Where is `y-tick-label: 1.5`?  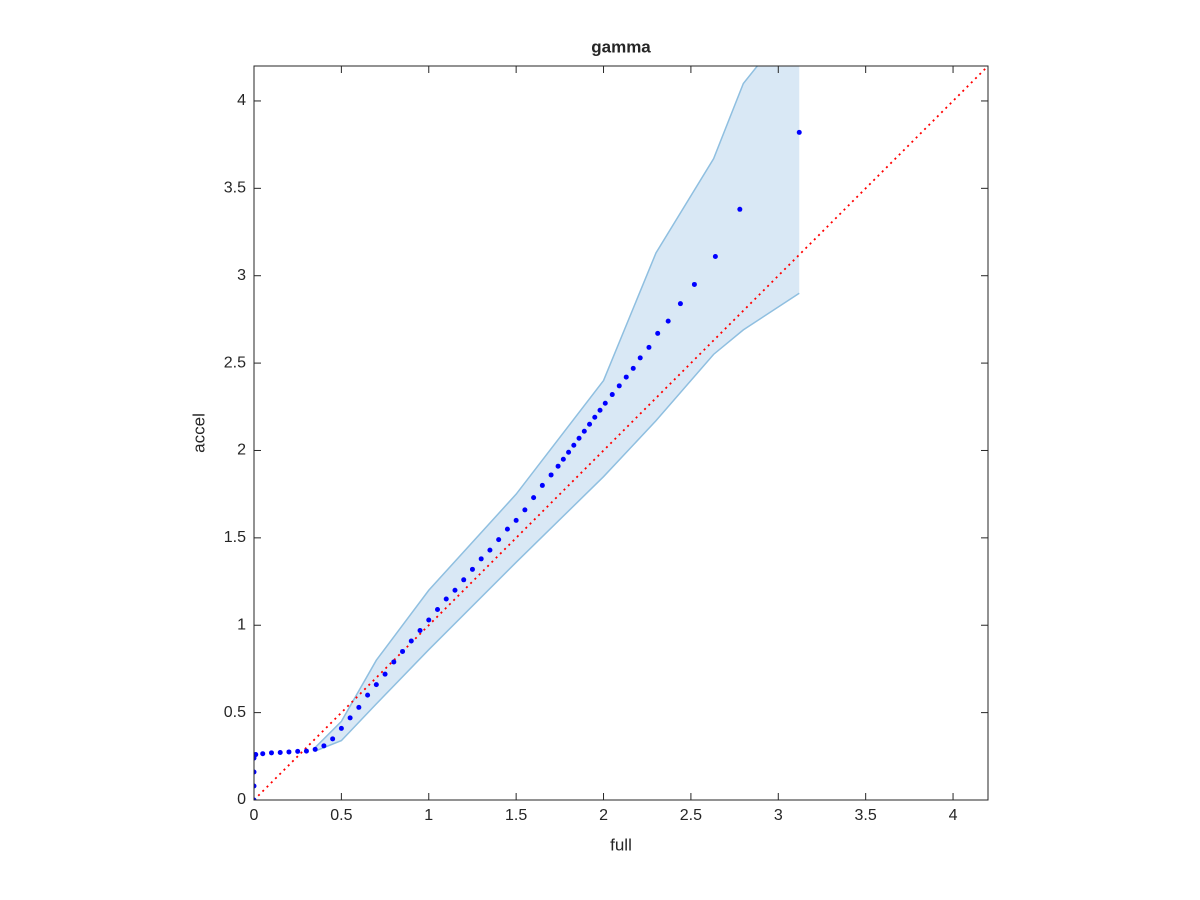
y-tick-label: 1.5 is located at coordinates (235, 537).